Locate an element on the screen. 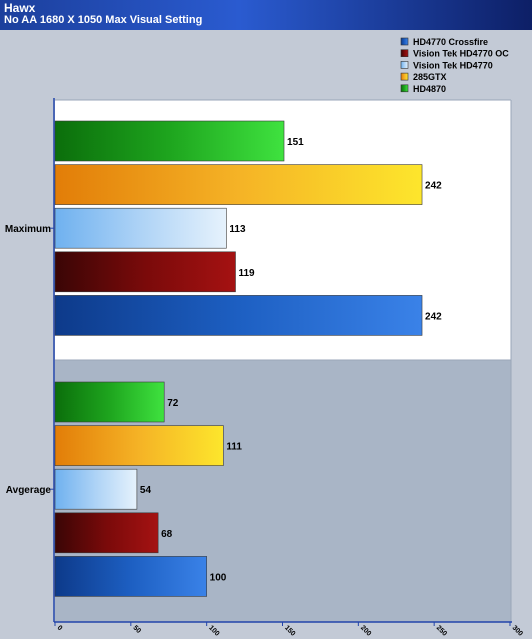 The width and height of the screenshot is (532, 639). data-label-maximum-vision-tek-hd4770-oc: 119 is located at coordinates (246, 273).